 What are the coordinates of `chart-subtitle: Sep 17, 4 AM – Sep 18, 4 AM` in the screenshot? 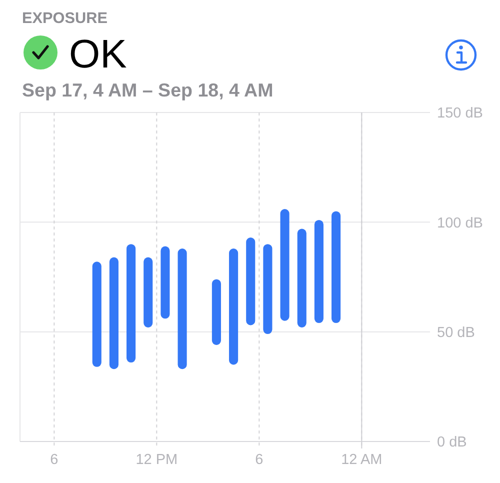 It's located at (148, 90).